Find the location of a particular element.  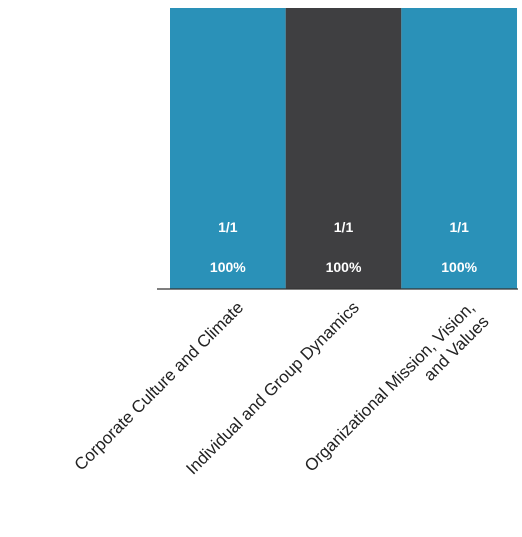

bar-percent-label-2: 100% is located at coordinates (344, 267).